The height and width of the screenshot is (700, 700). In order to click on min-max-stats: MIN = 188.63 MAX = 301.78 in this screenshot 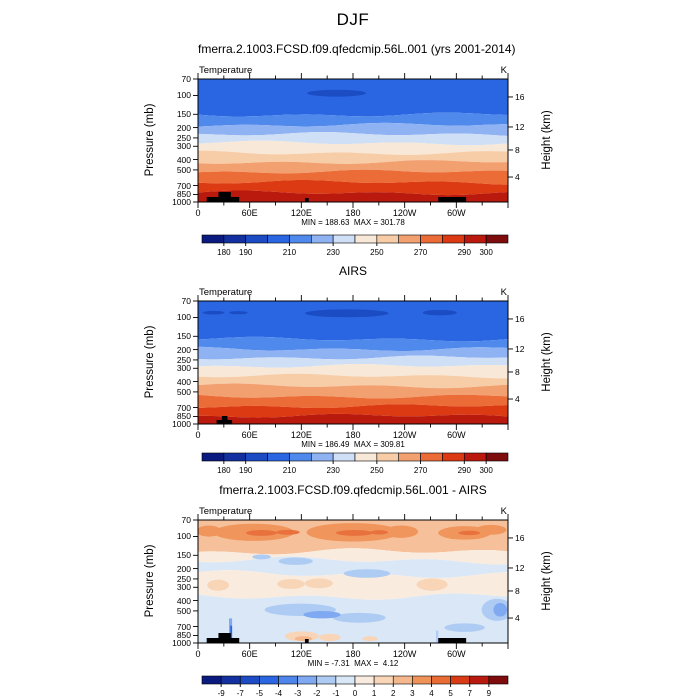, I will do `click(353, 222)`.